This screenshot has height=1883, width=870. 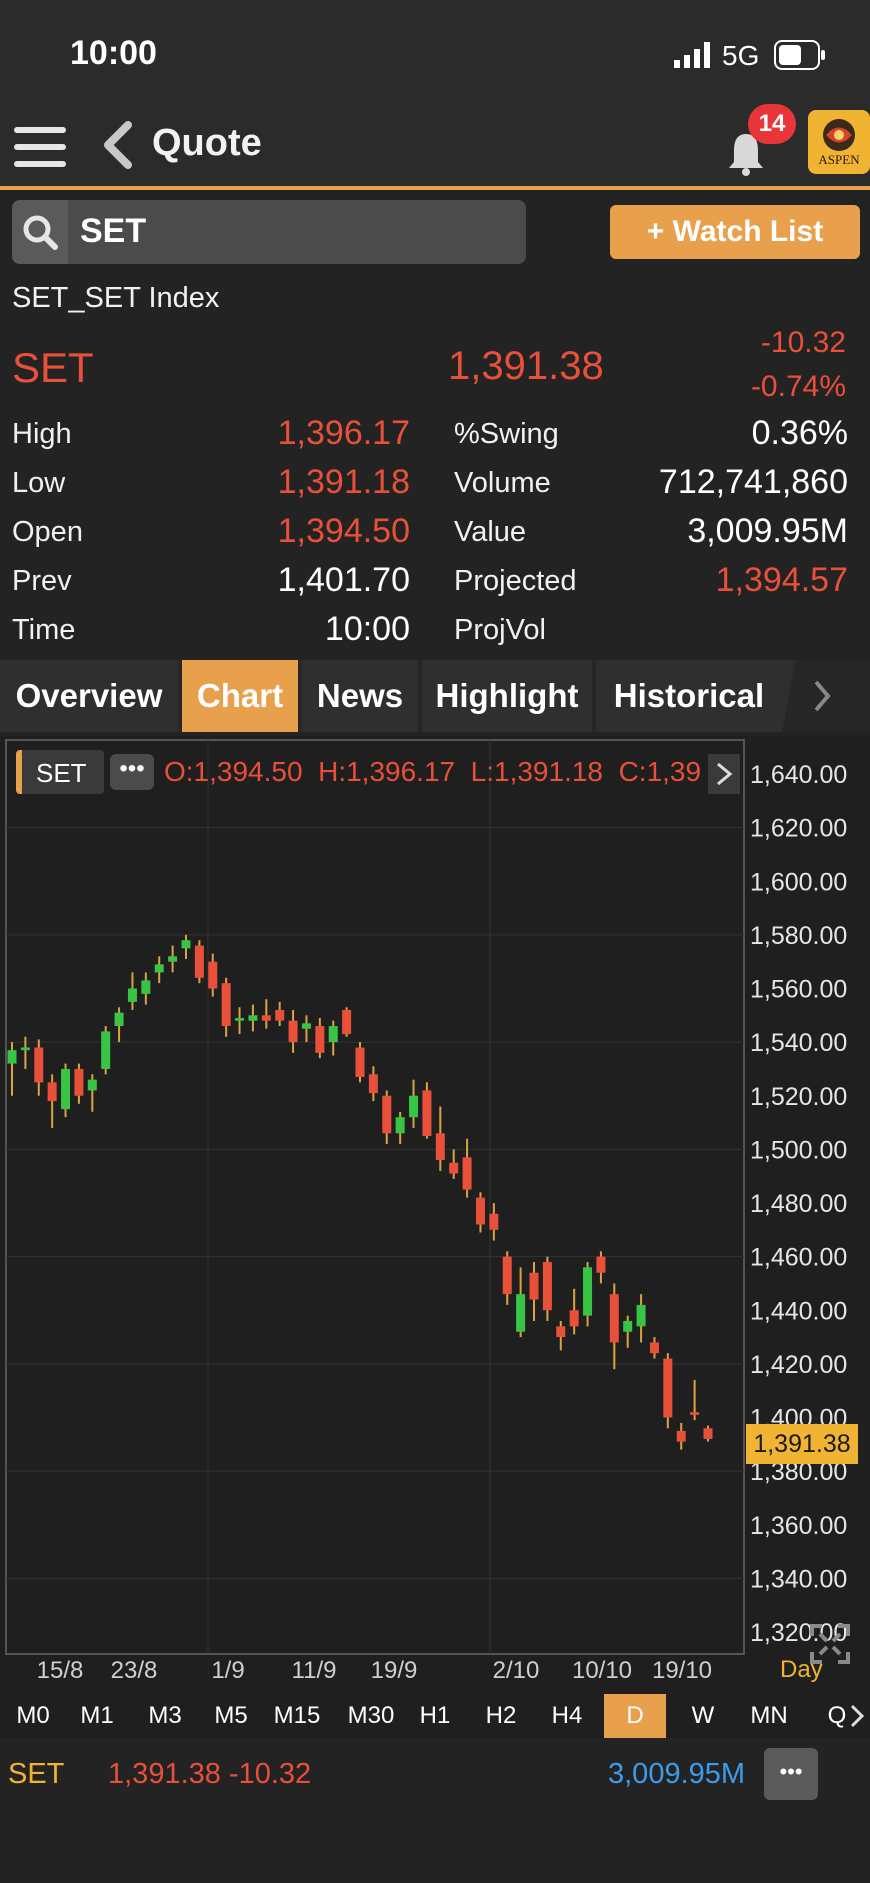 I want to click on battery-icon, so click(x=800, y=57).